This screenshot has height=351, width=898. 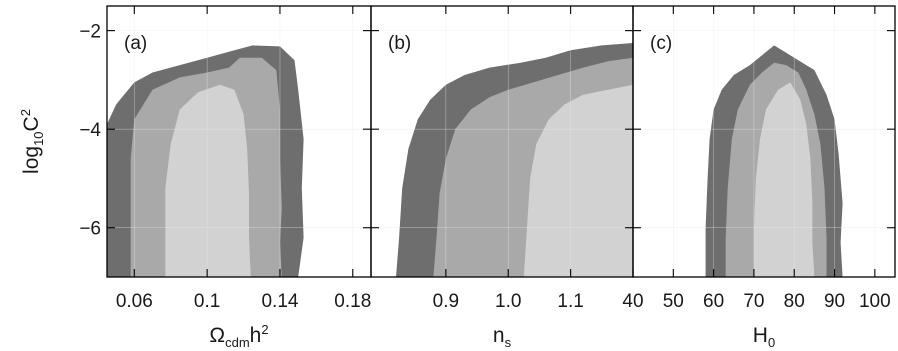 What do you see at coordinates (713, 301) in the screenshot?
I see `x-tick-label: 60` at bounding box center [713, 301].